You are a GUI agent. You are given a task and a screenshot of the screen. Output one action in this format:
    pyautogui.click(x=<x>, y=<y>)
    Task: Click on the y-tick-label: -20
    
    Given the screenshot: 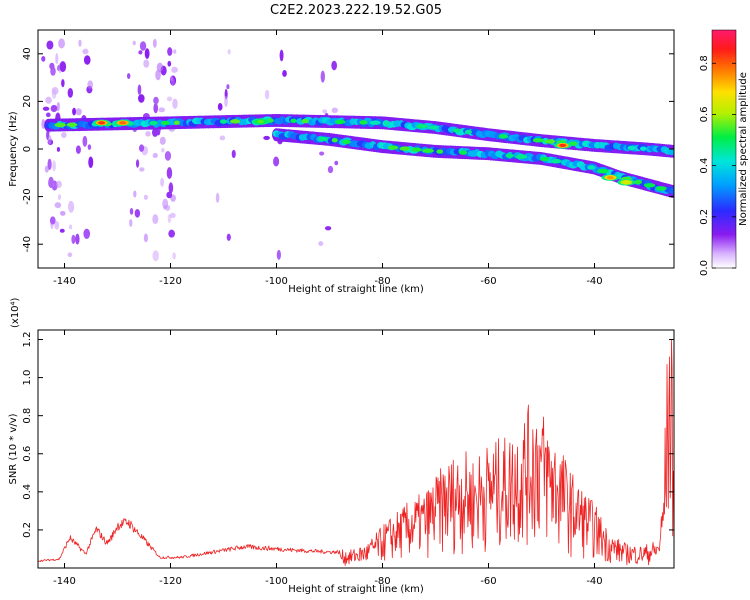 What is the action you would take?
    pyautogui.click(x=27, y=196)
    